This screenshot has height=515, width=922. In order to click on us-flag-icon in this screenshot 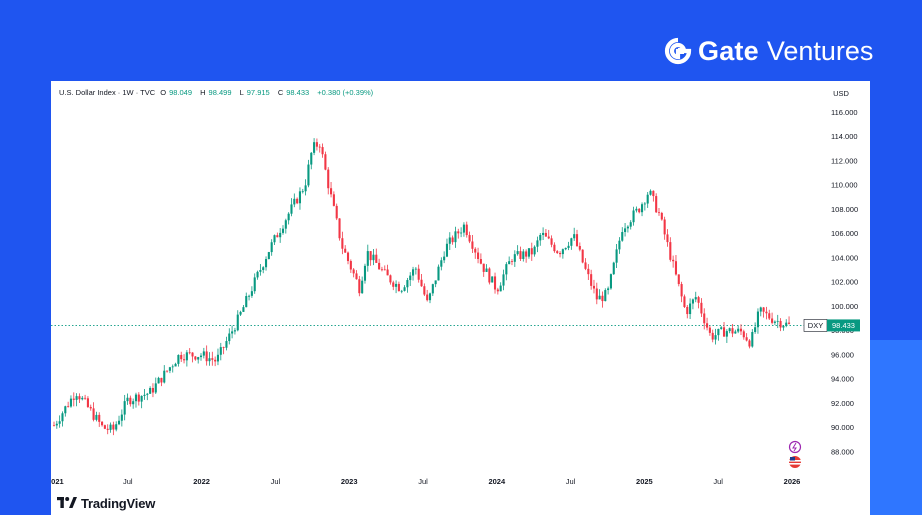, I will do `click(795, 462)`.